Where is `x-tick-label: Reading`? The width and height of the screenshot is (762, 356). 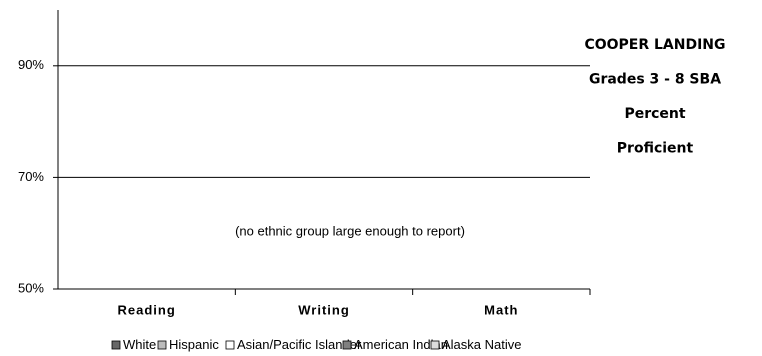 x-tick-label: Reading is located at coordinates (147, 309).